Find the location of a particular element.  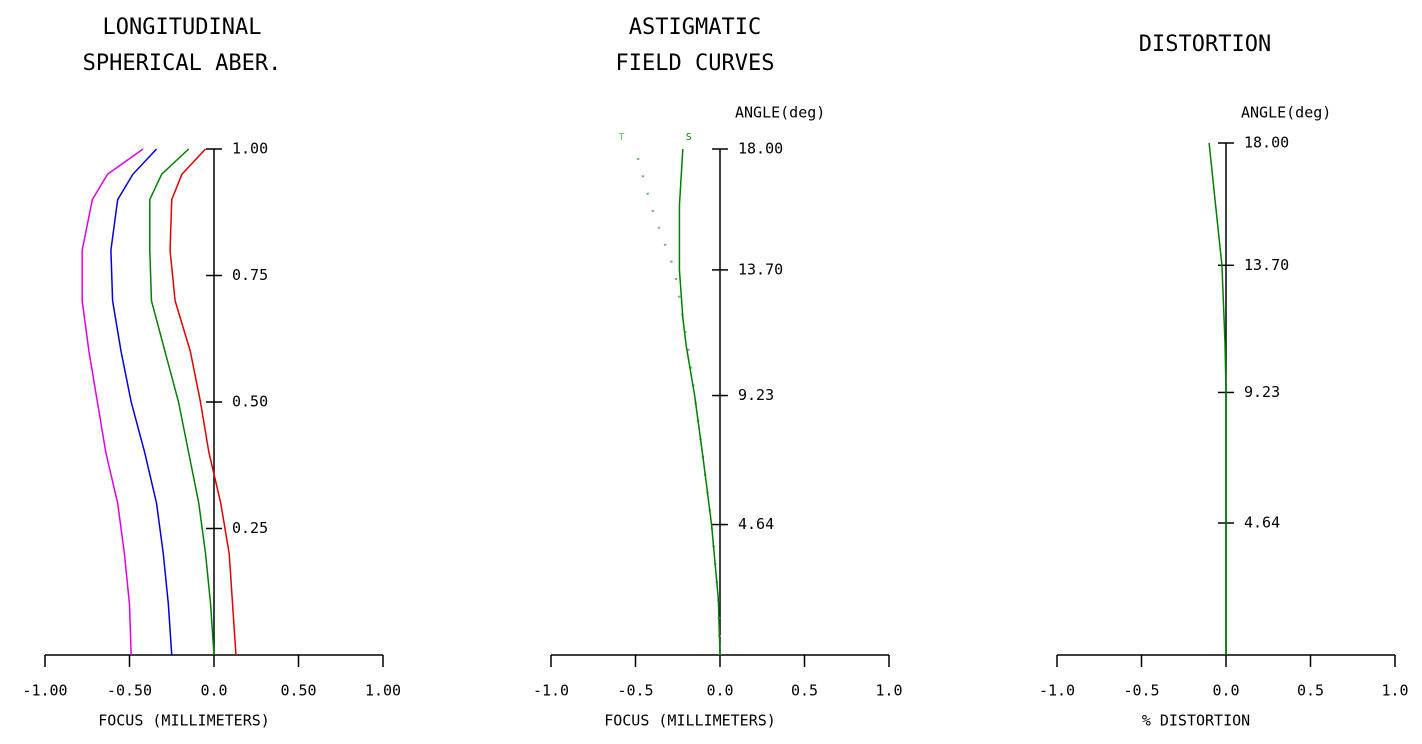

chart-title: LONGITUDINAL is located at coordinates (182, 27).